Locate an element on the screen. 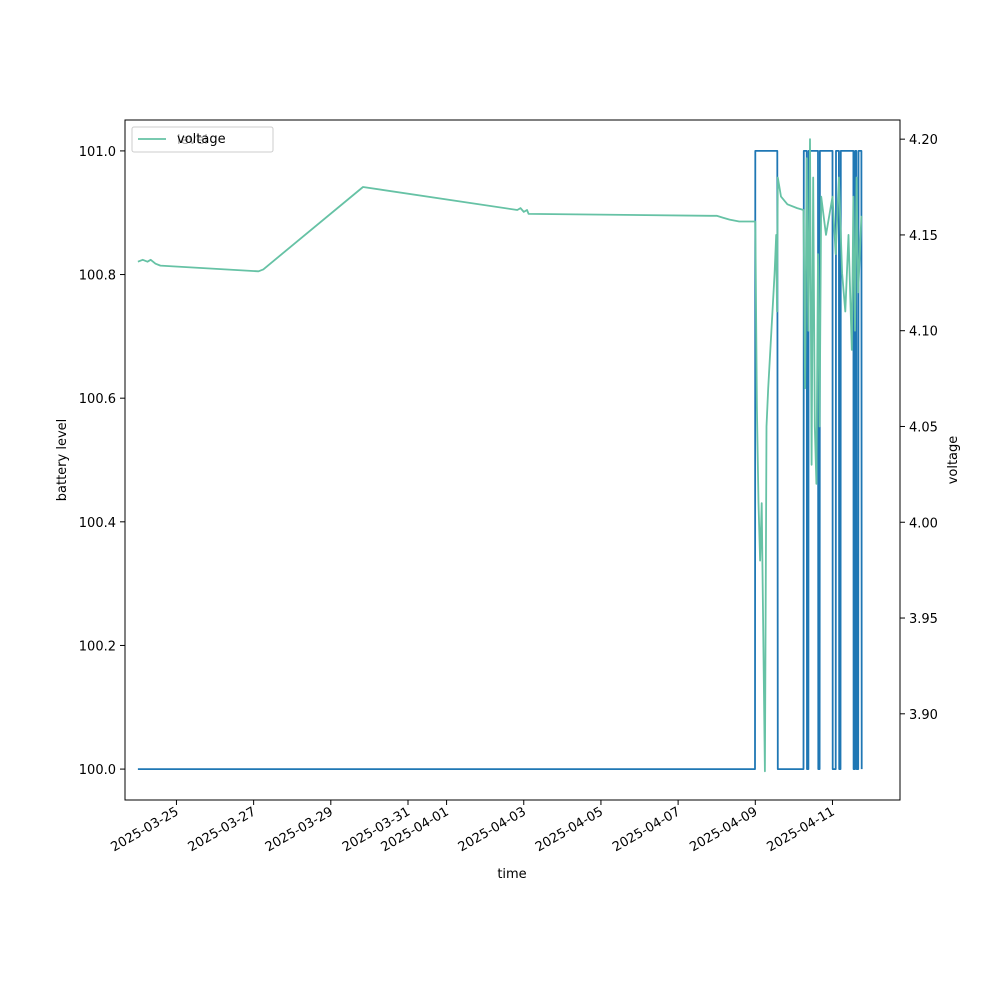 This screenshot has height=1000, width=1000. x-tick-label: 2025-04-05 is located at coordinates (569, 829).